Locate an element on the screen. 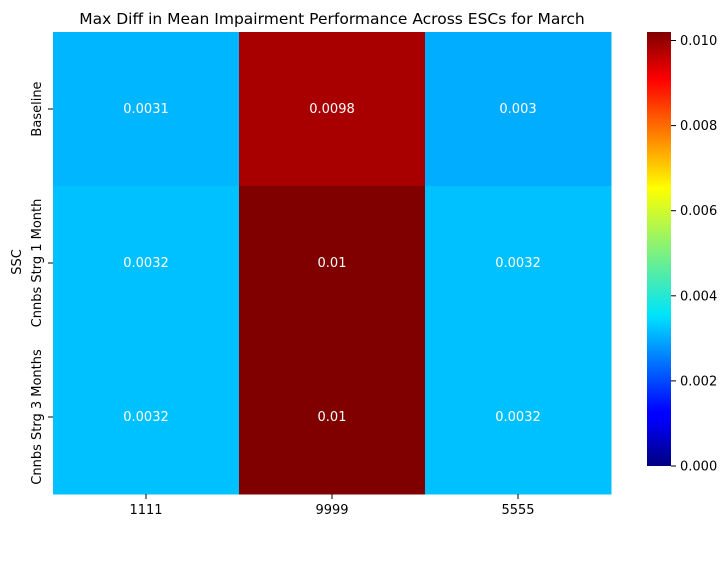  x-axis: 1111 9999 5555 is located at coordinates (332, 506).